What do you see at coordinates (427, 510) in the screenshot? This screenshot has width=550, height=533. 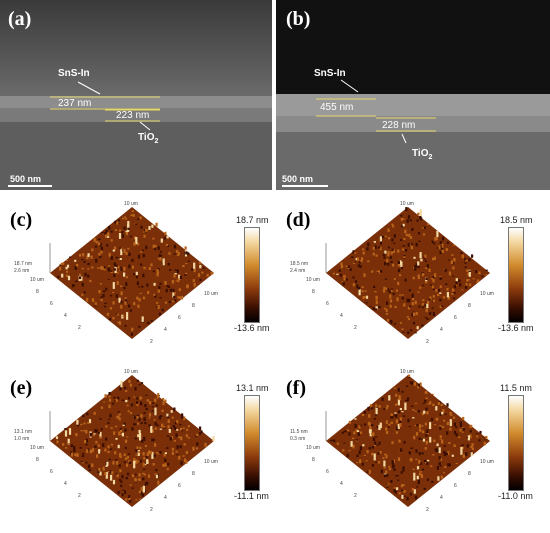 I see `tick-right-f-3: 2` at bounding box center [427, 510].